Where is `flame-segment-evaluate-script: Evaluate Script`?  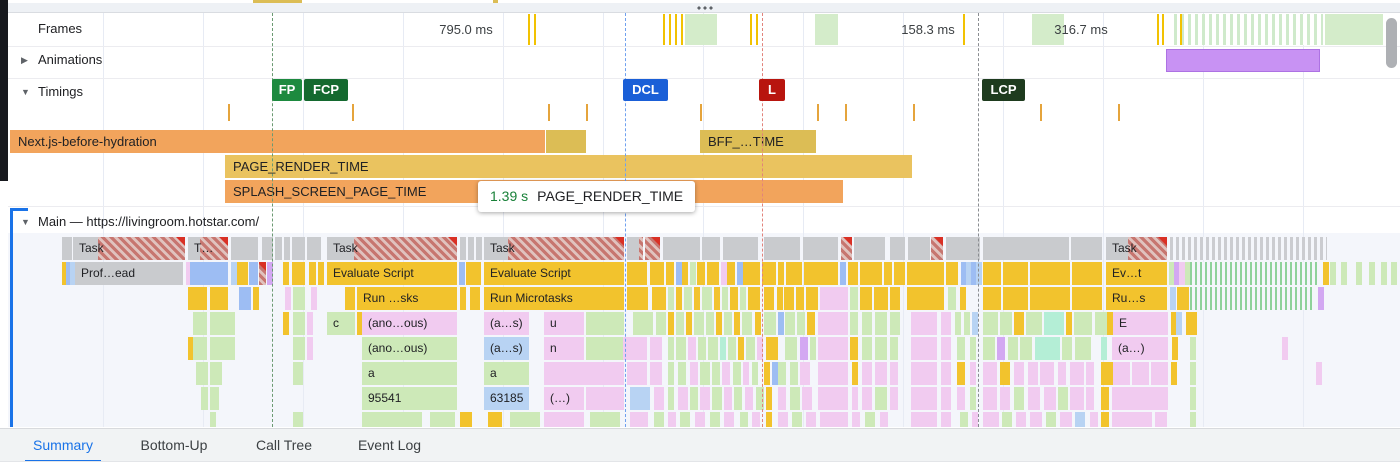
flame-segment-evaluate-script: Evaluate Script is located at coordinates (392, 273).